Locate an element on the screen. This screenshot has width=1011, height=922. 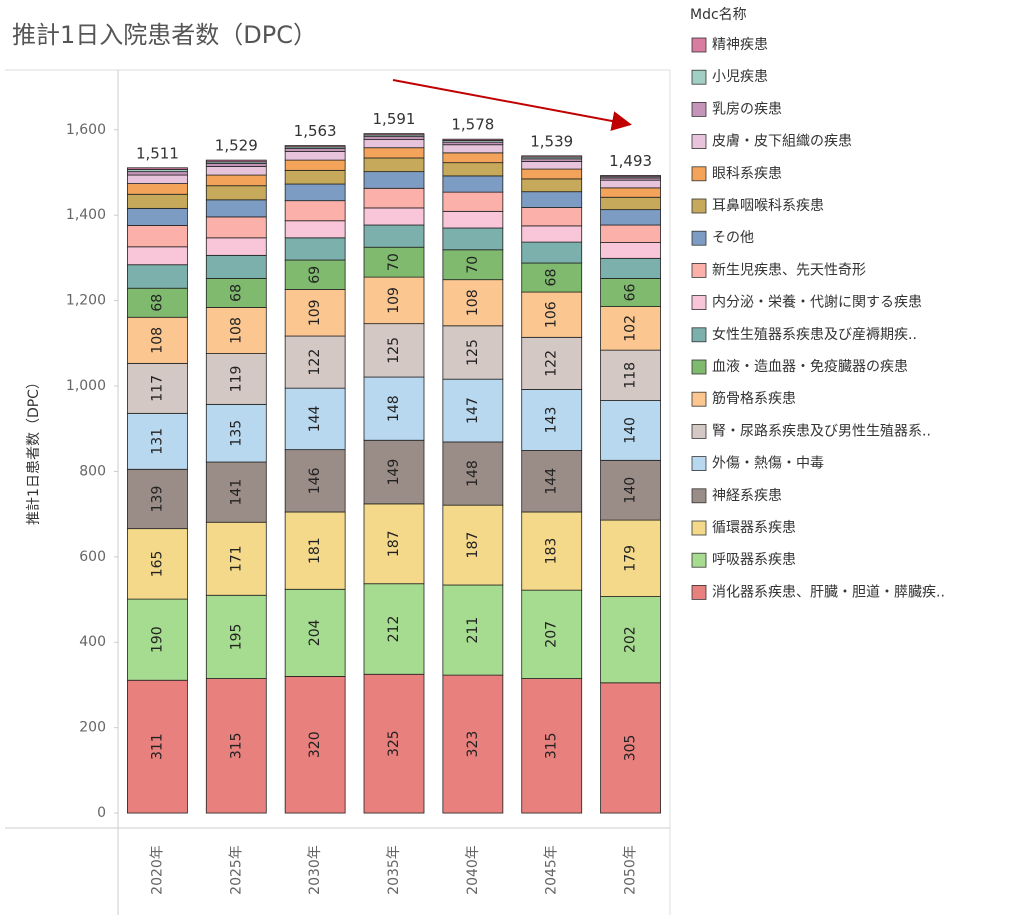
legend-label: 新生児疾患、先天性奇形 is located at coordinates (789, 269).